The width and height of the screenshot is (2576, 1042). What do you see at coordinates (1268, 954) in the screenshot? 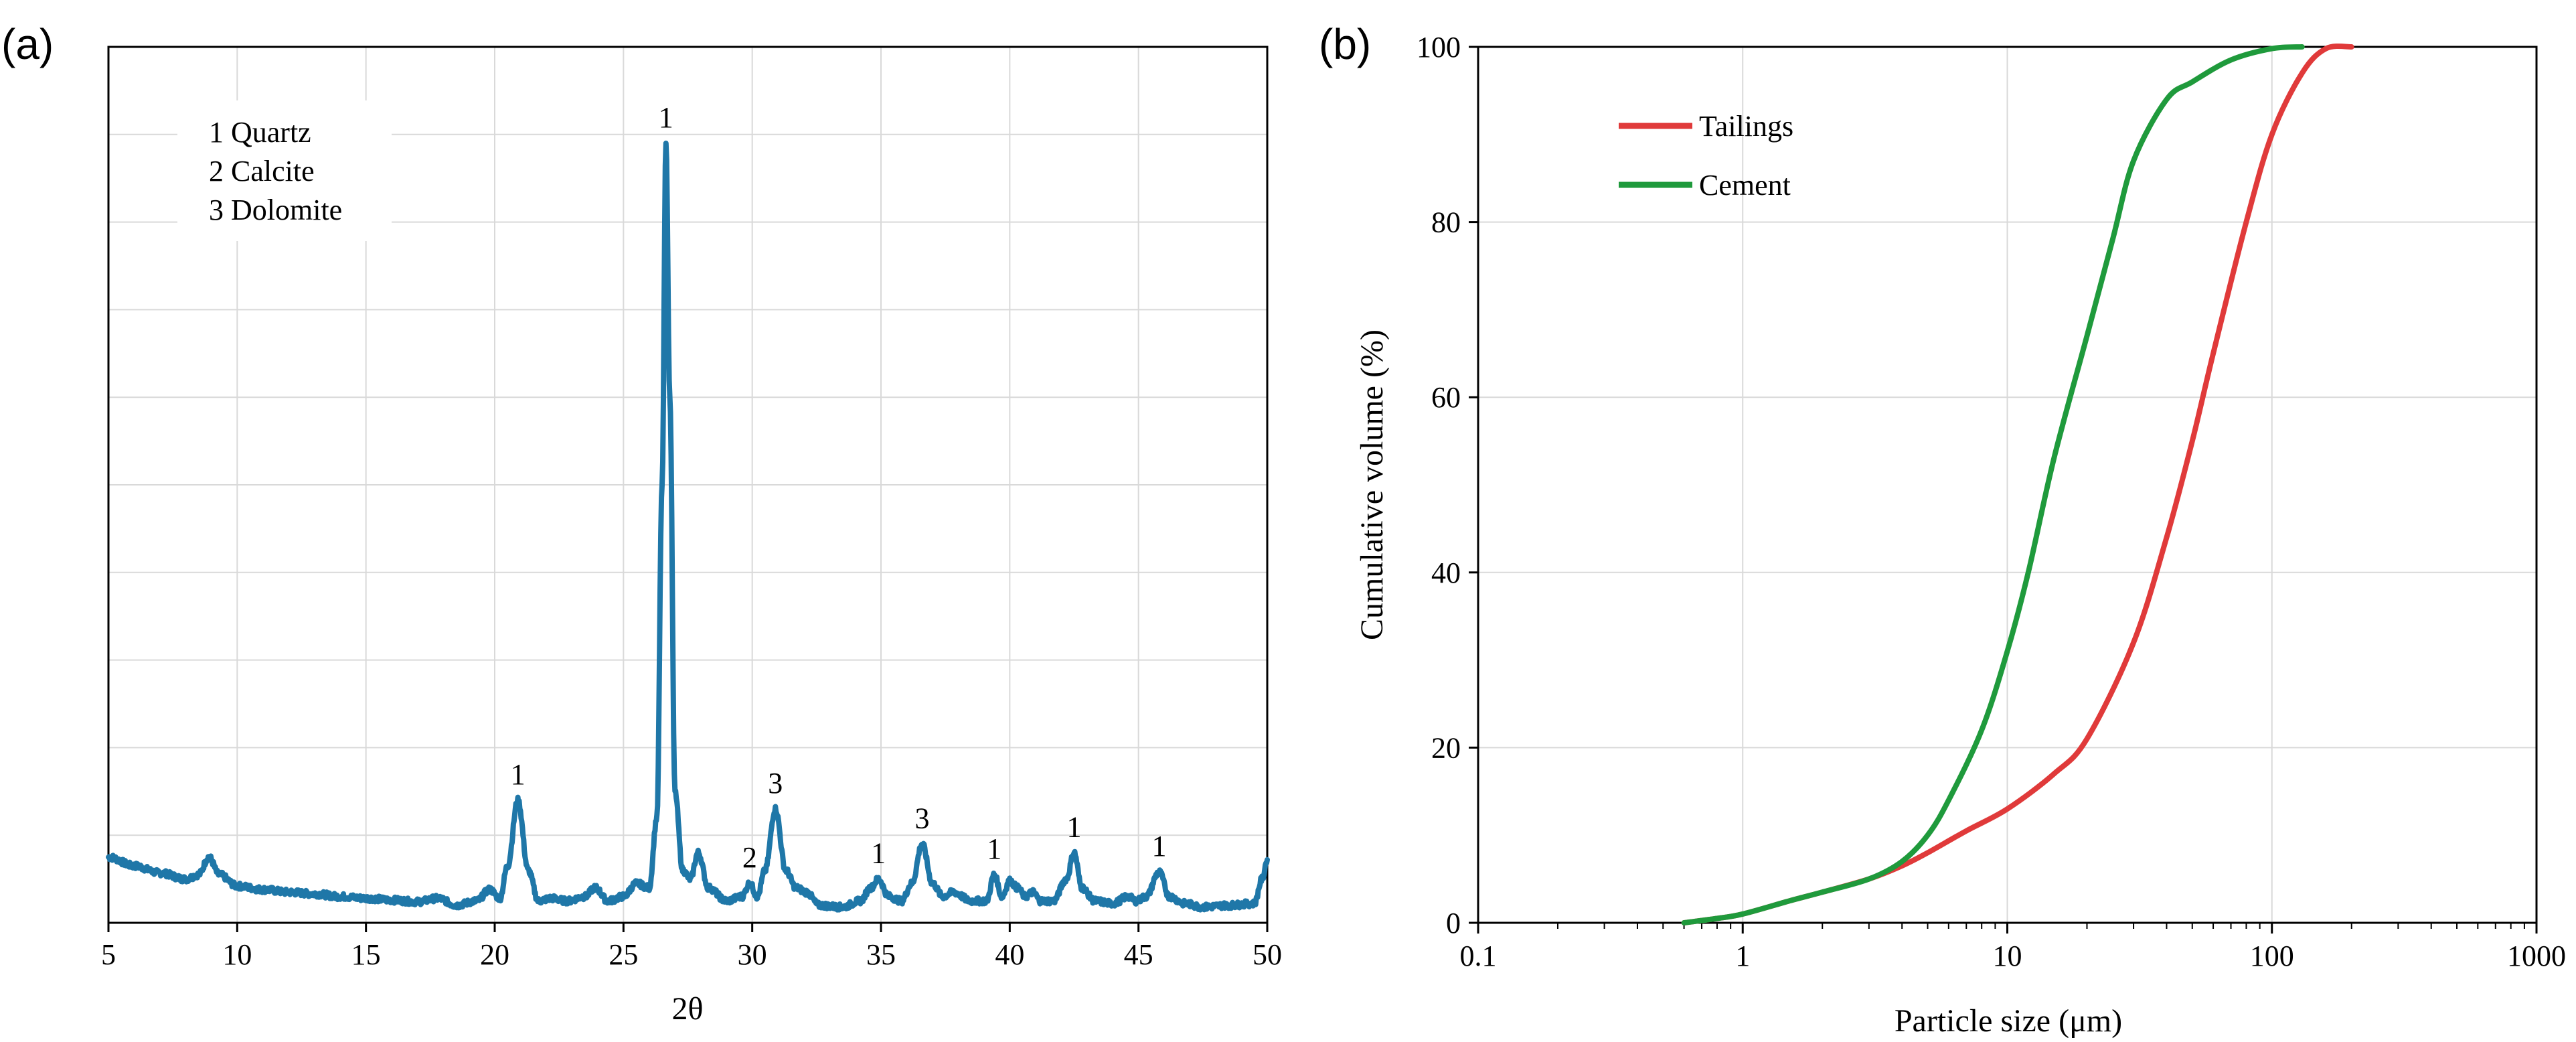
I see `panel-a-x-tick-label: 50` at bounding box center [1268, 954].